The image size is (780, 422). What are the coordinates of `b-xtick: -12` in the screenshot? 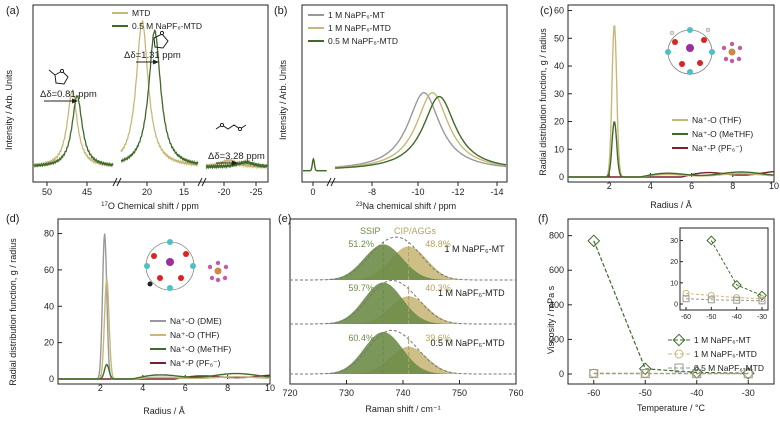 It's located at (457, 192).